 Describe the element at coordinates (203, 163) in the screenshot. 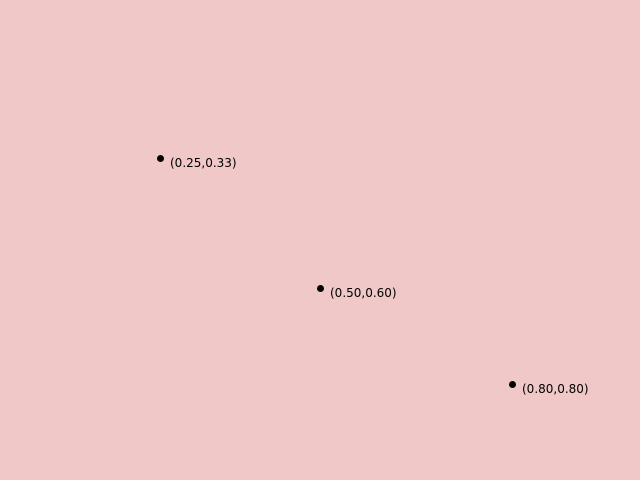

I see `coordinate-label: (0.25,0.33)` at that location.